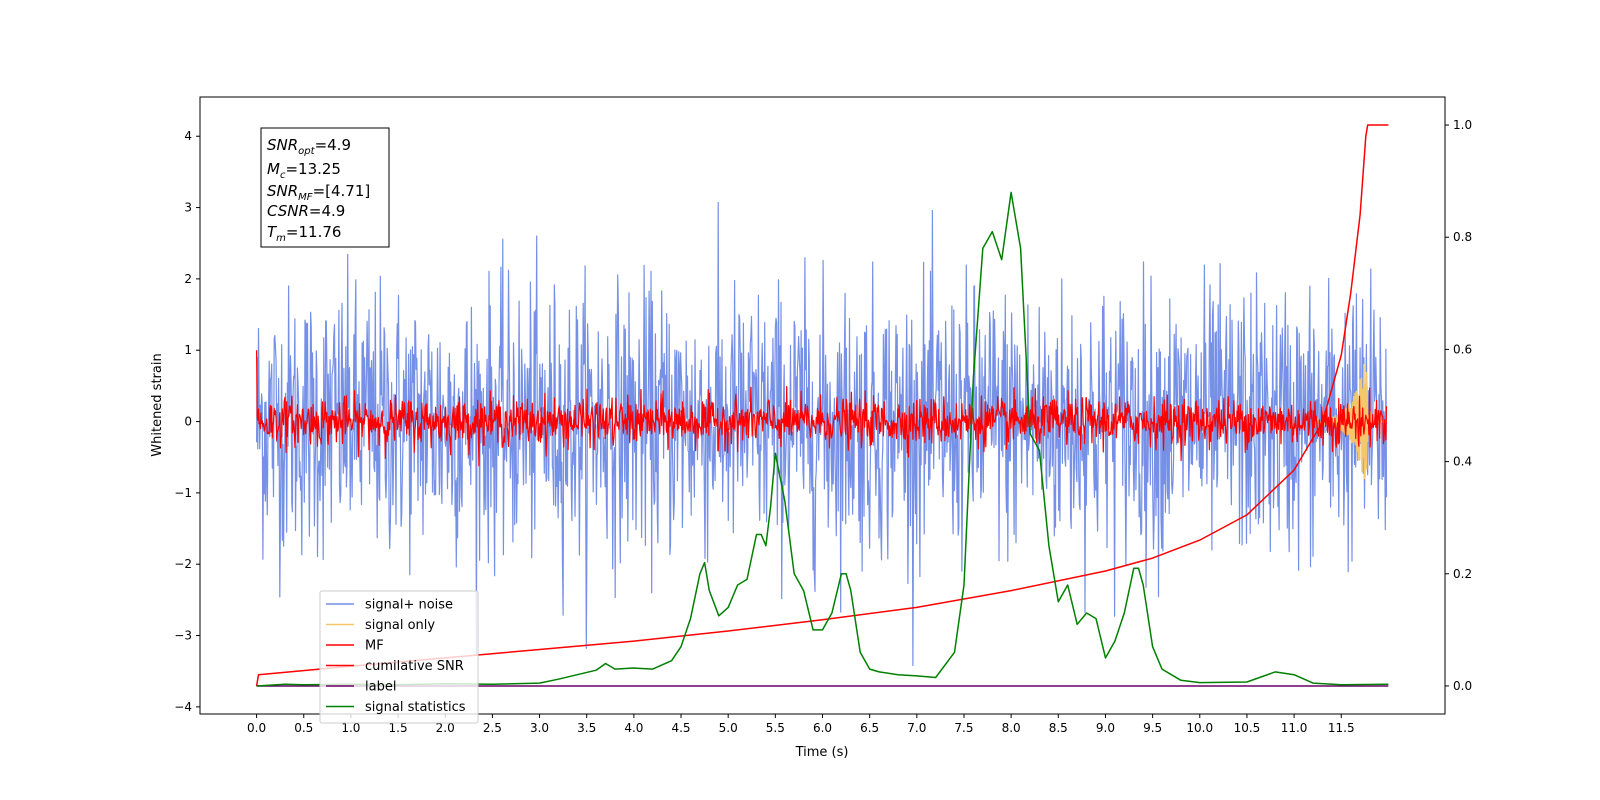  I want to click on annotation-frame, so click(325, 187).